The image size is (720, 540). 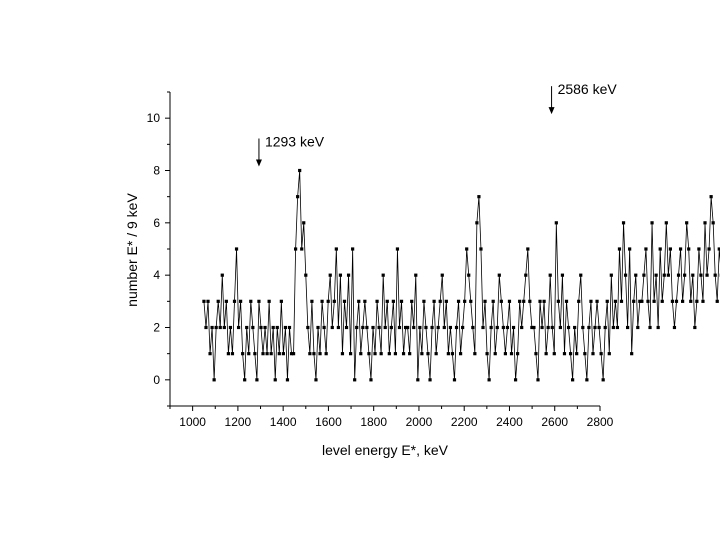 What do you see at coordinates (436, 124) in the screenshot?
I see `annotations: 1293 keV 2586 keV` at bounding box center [436, 124].